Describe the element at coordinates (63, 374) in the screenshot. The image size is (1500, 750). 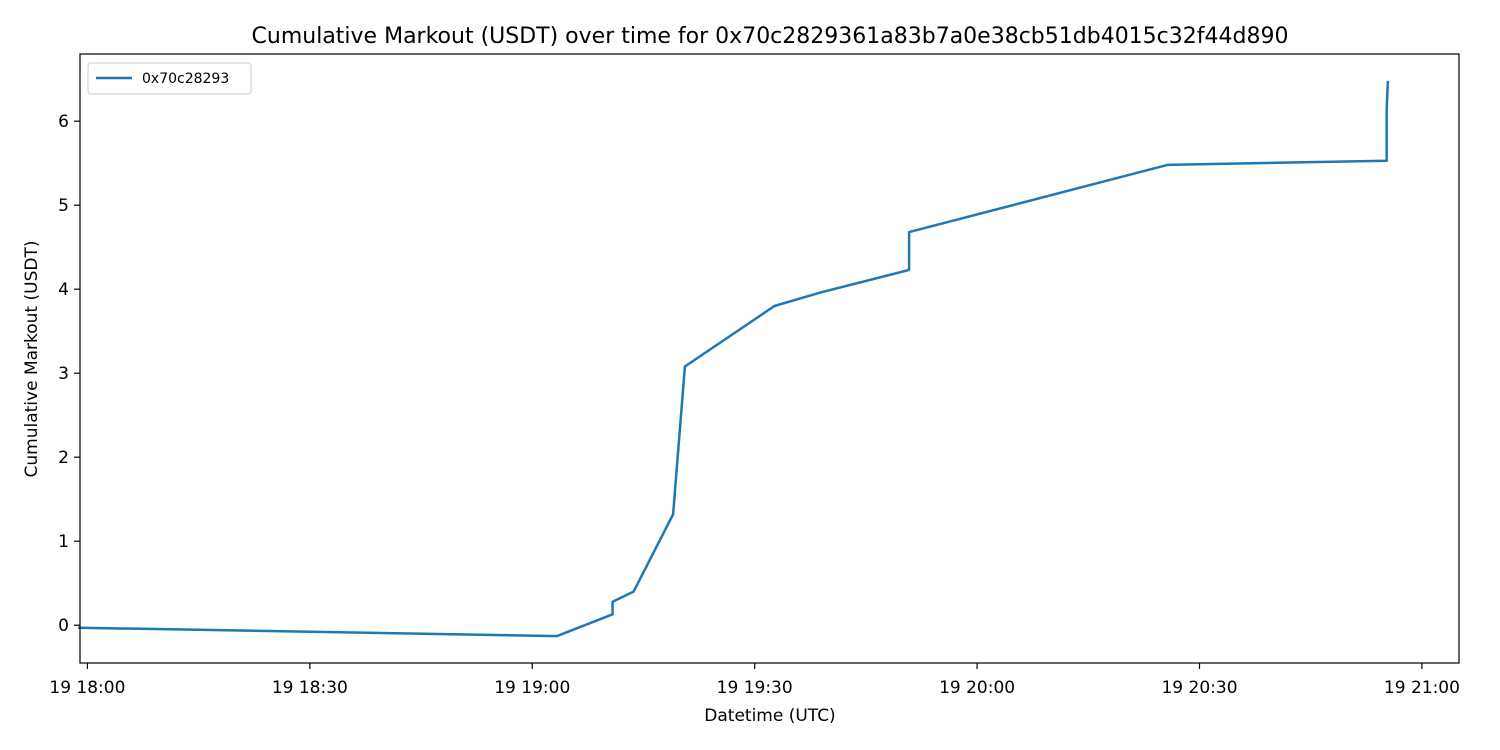
I see `y-tick-label: 3` at that location.